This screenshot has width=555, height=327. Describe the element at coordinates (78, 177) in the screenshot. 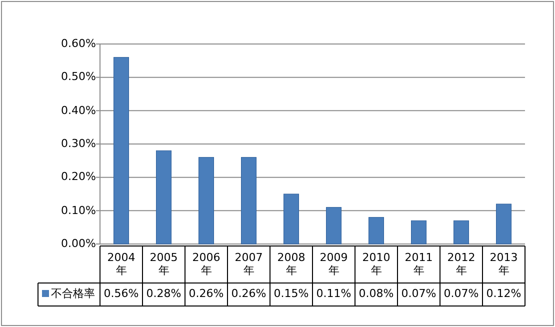

I see `y-tick-label: 0.20%` at that location.